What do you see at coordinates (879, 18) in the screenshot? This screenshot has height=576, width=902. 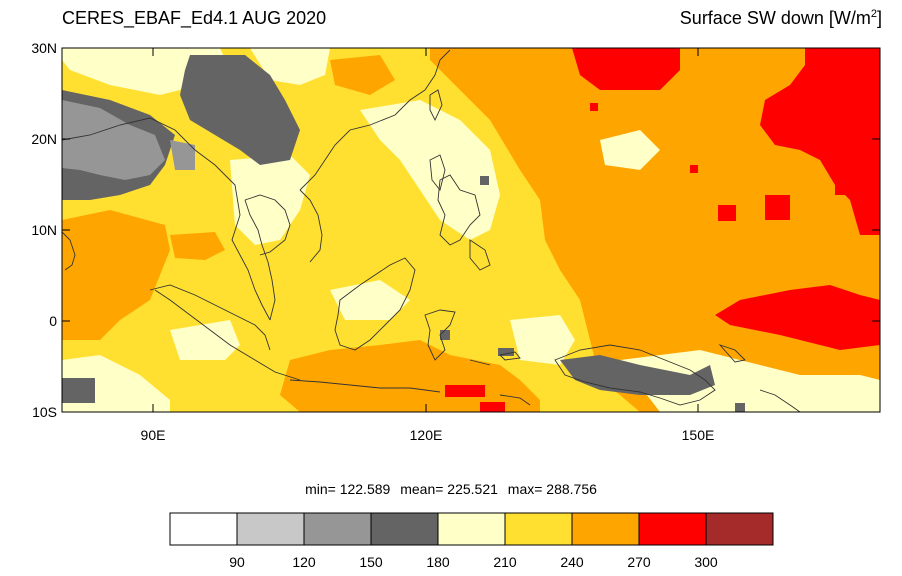 I see `variable-bracket: ]` at bounding box center [879, 18].